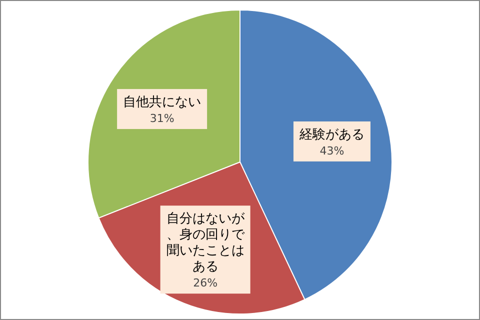 The height and width of the screenshot is (320, 480). Describe the element at coordinates (162, 118) in the screenshot. I see `data-label: 31%` at that location.